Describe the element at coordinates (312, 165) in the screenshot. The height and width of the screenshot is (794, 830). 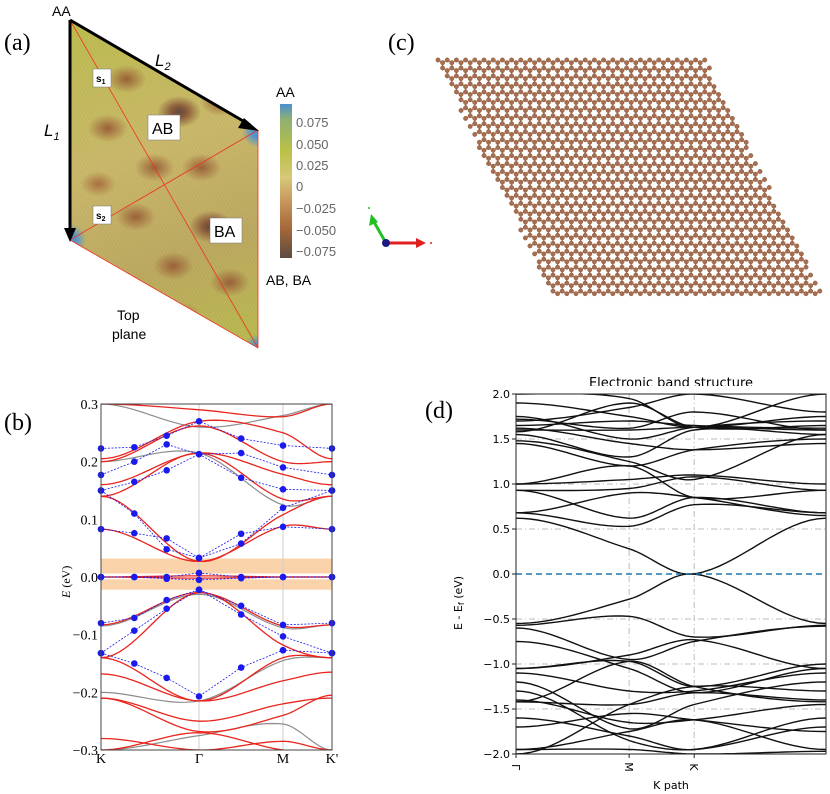
I see `svg-text: 0.025` at that location.